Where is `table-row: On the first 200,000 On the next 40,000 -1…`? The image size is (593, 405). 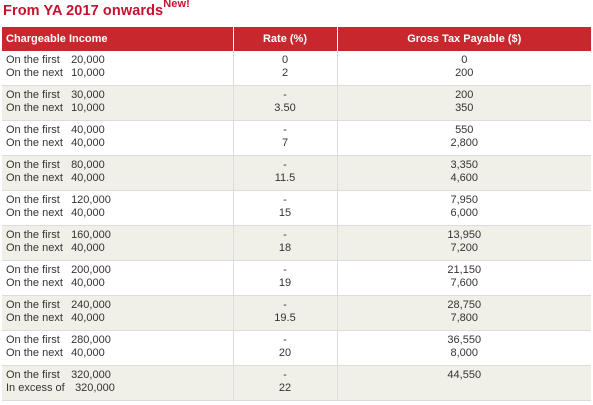 table-row: On the first 200,000 On the next 40,000 -1… is located at coordinates (296, 278).